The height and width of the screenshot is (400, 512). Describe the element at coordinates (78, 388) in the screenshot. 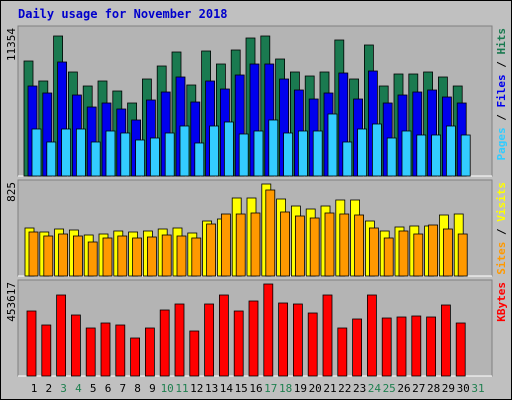

I see `x-tick-day-4: 4` at that location.